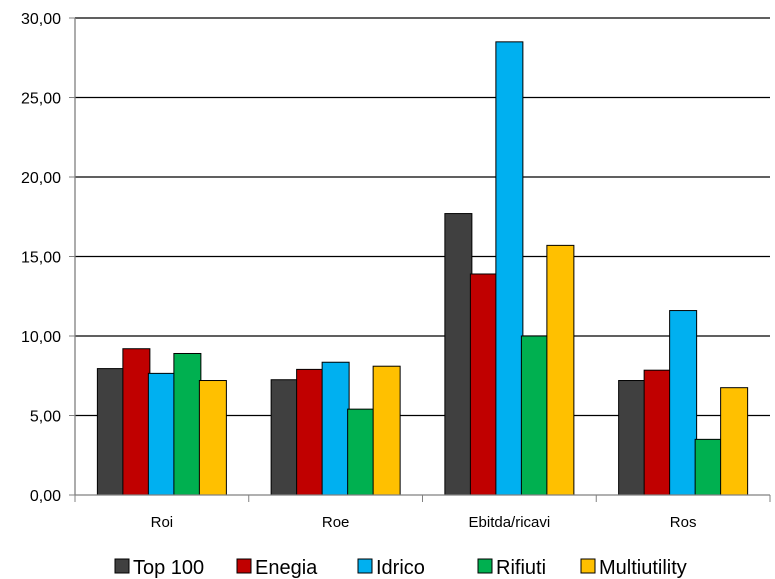  What do you see at coordinates (560, 370) in the screenshot?
I see `bar-multiutility-ebitda-ricavi` at bounding box center [560, 370].